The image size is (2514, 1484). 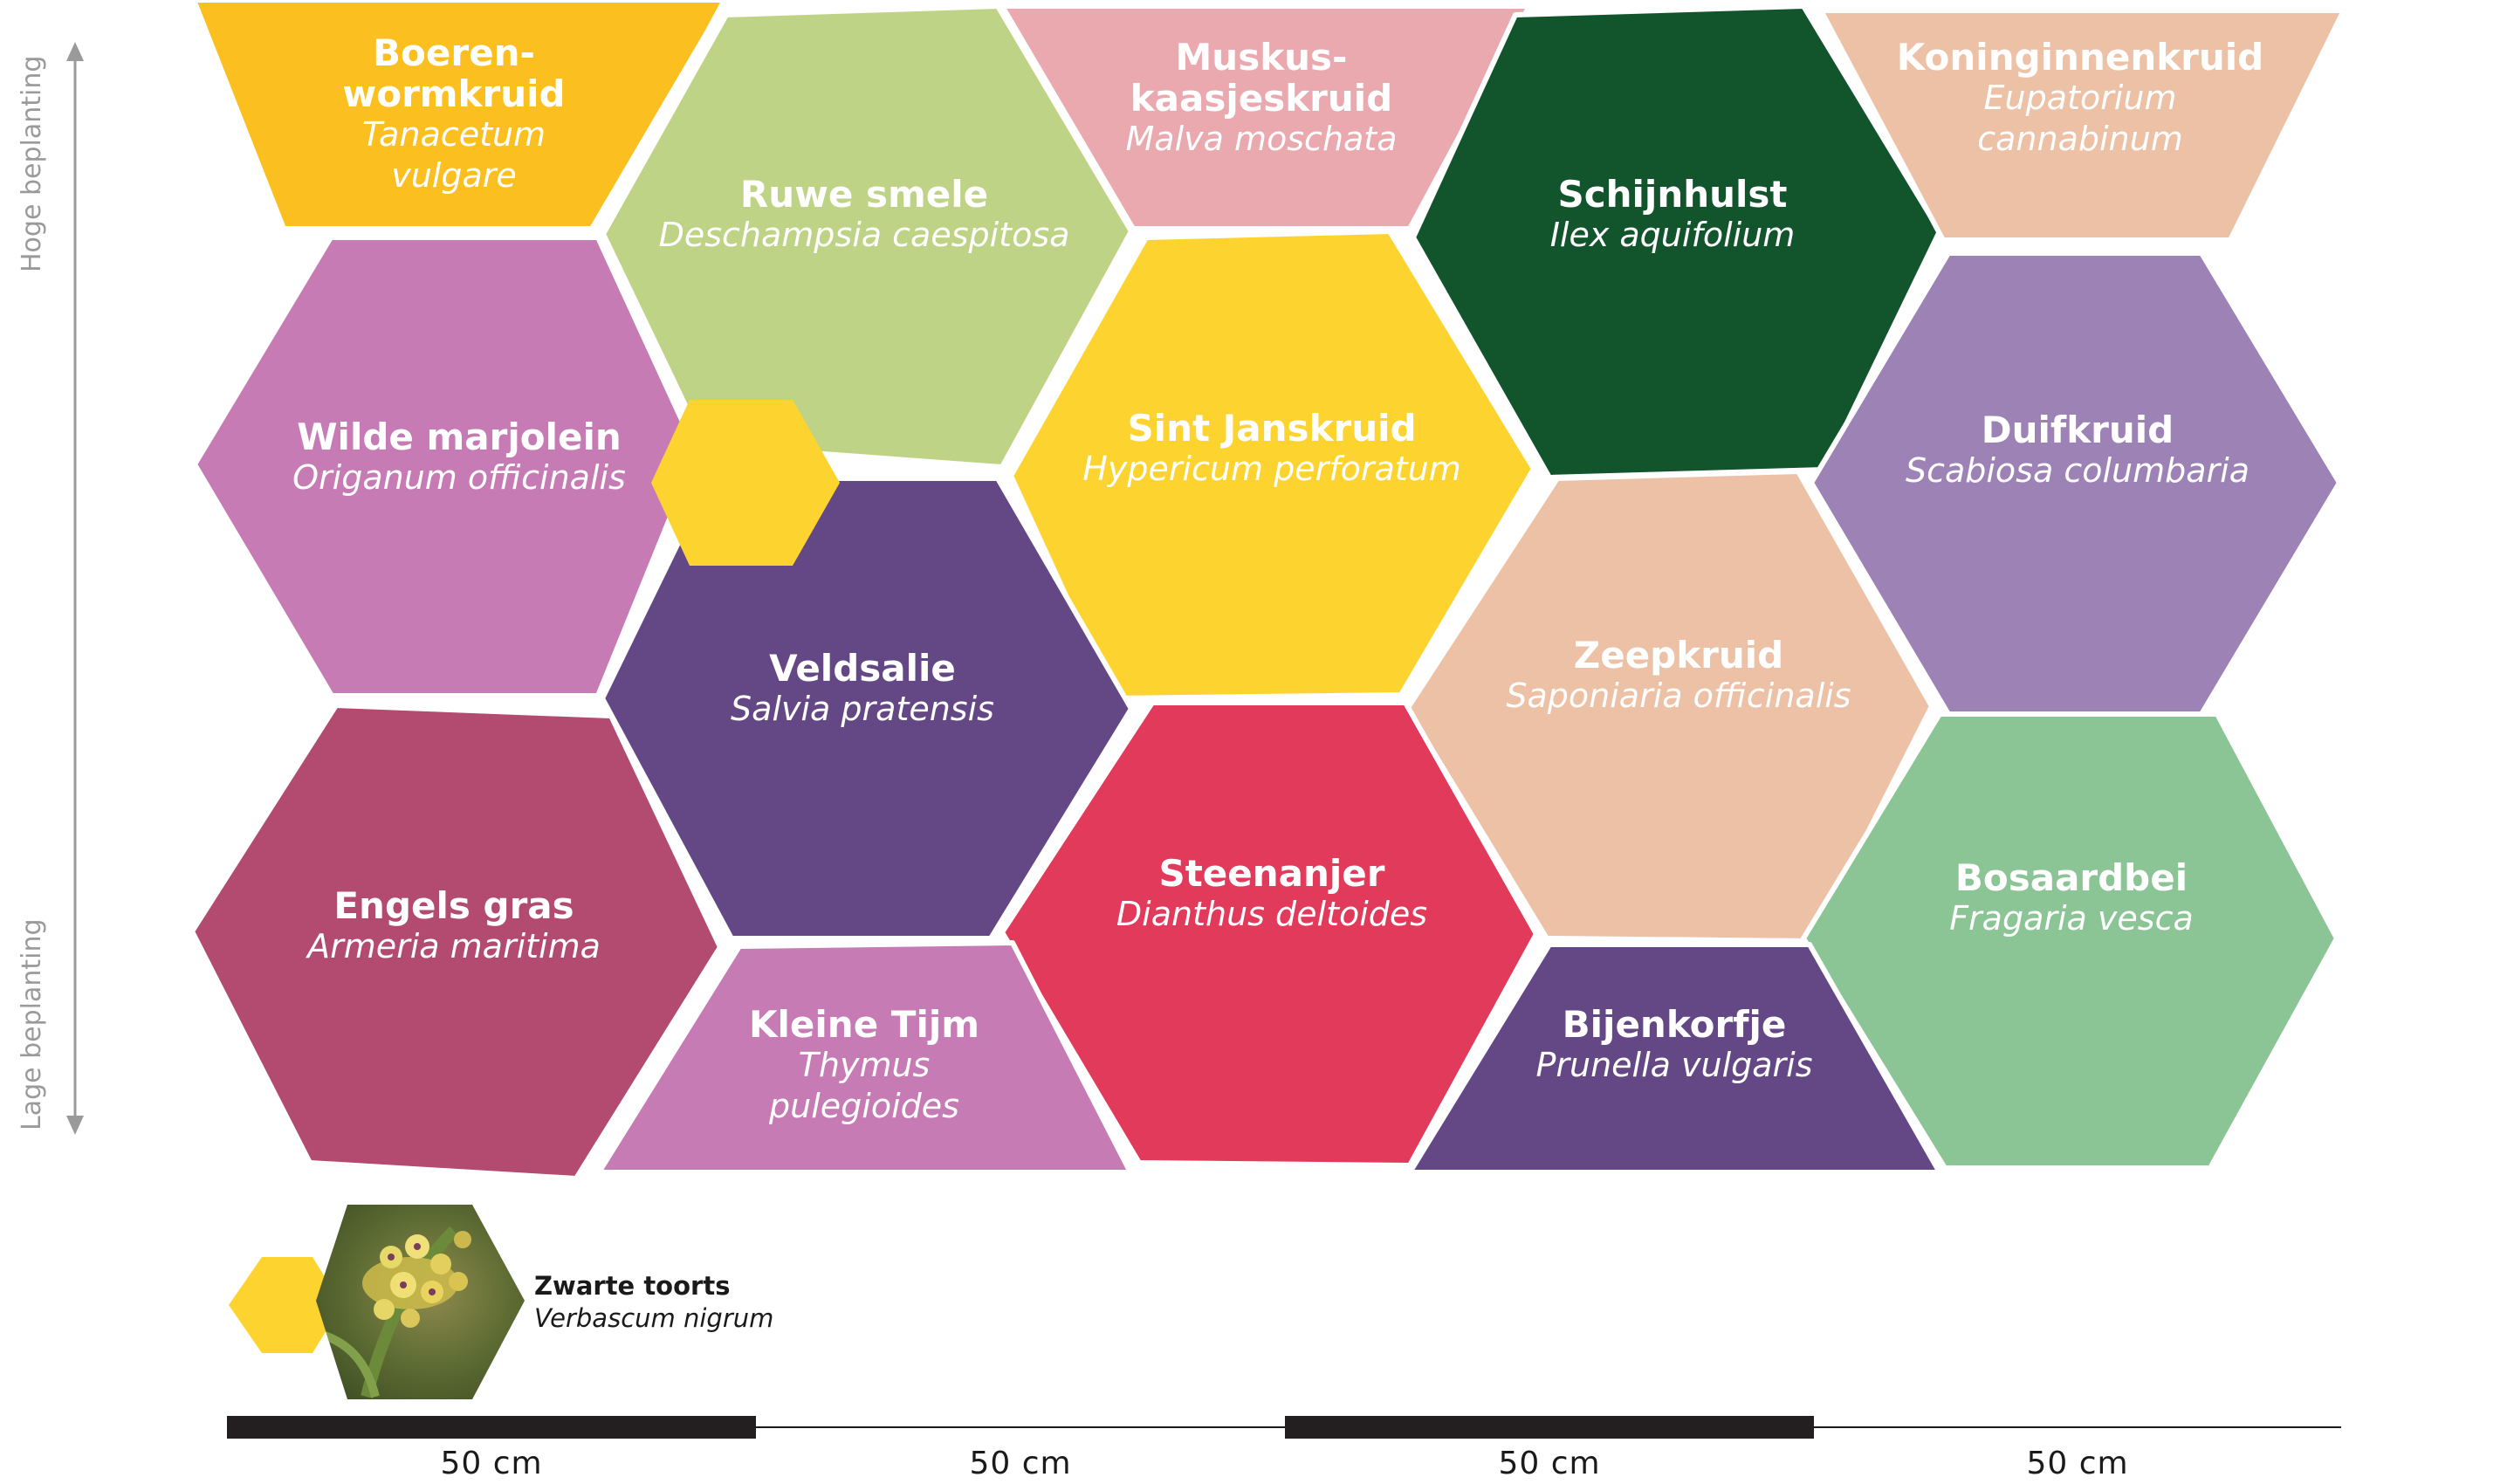 I want to click on plant-scientific-name: Thymus, so click(x=865, y=1065).